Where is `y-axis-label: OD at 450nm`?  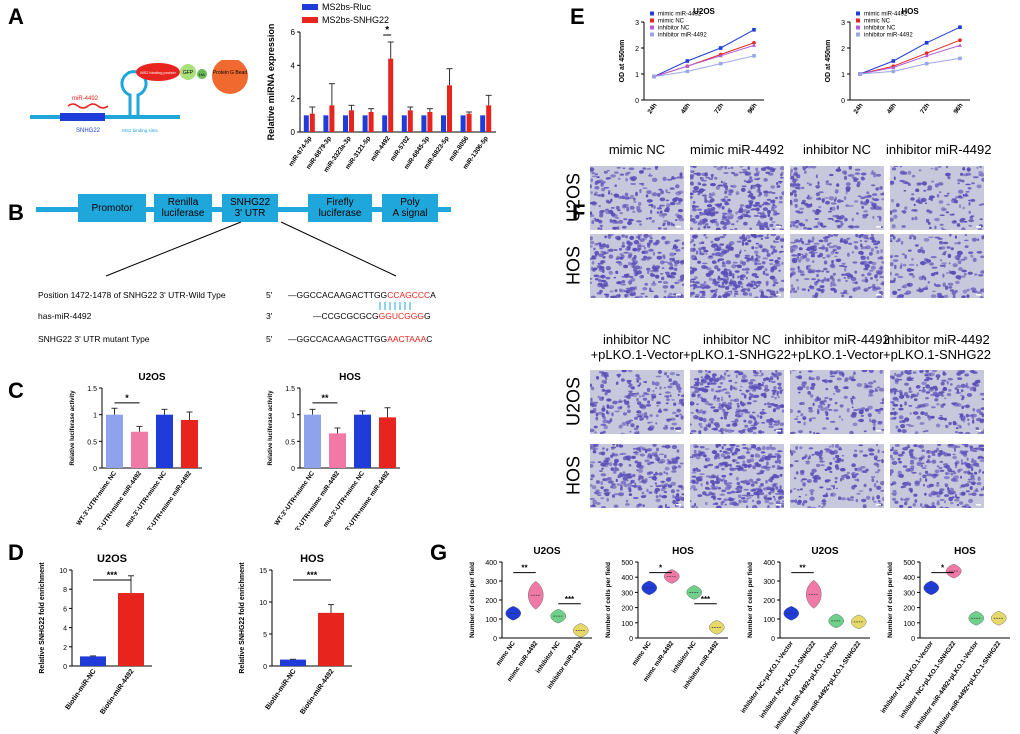
y-axis-label: OD at 450nm is located at coordinates (828, 61).